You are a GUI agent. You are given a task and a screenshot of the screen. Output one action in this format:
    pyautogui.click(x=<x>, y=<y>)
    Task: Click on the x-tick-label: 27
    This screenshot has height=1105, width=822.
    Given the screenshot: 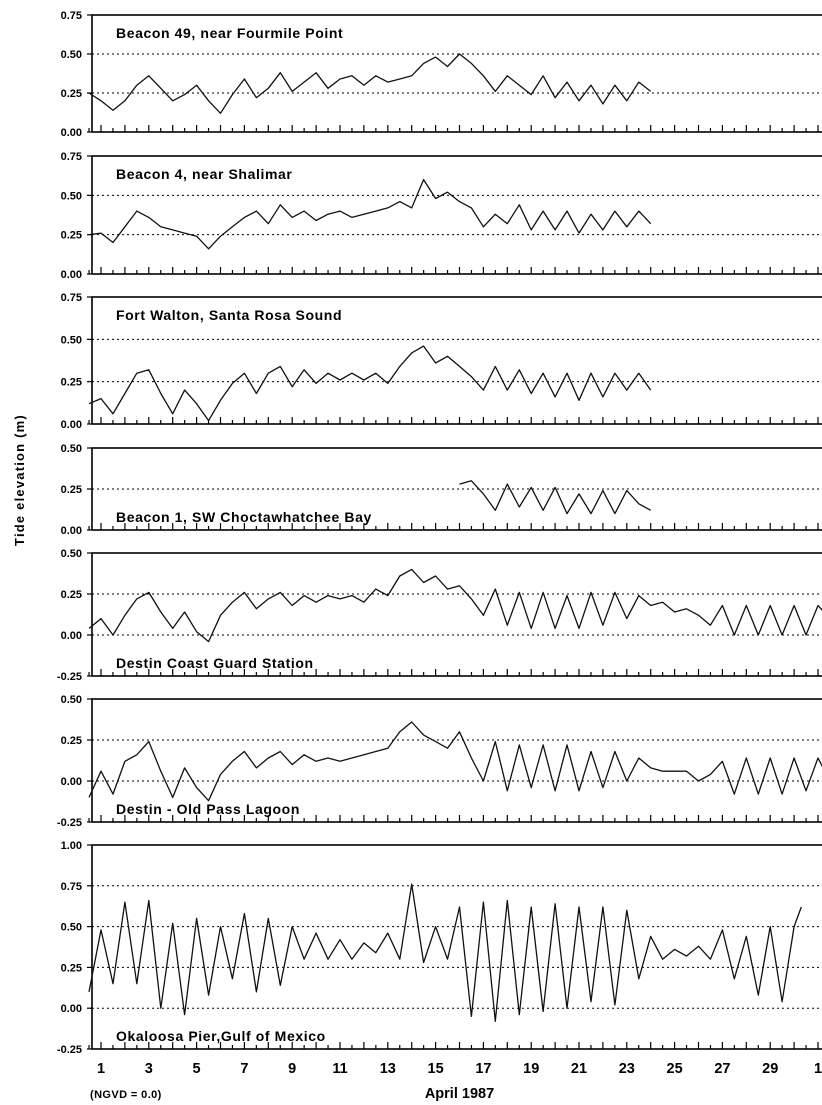 What is the action you would take?
    pyautogui.click(x=722, y=1069)
    